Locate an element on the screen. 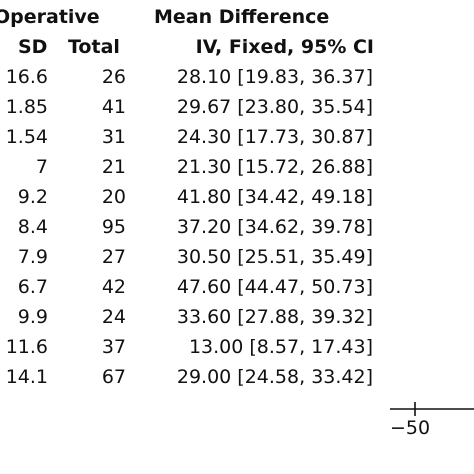  study-row: 7.9 27 30.50 [25.51, 35.49] is located at coordinates (237, 259).